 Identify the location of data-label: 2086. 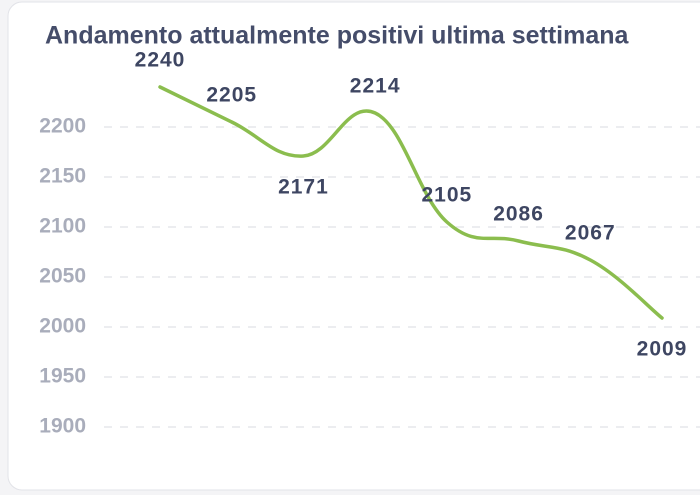
(518, 214).